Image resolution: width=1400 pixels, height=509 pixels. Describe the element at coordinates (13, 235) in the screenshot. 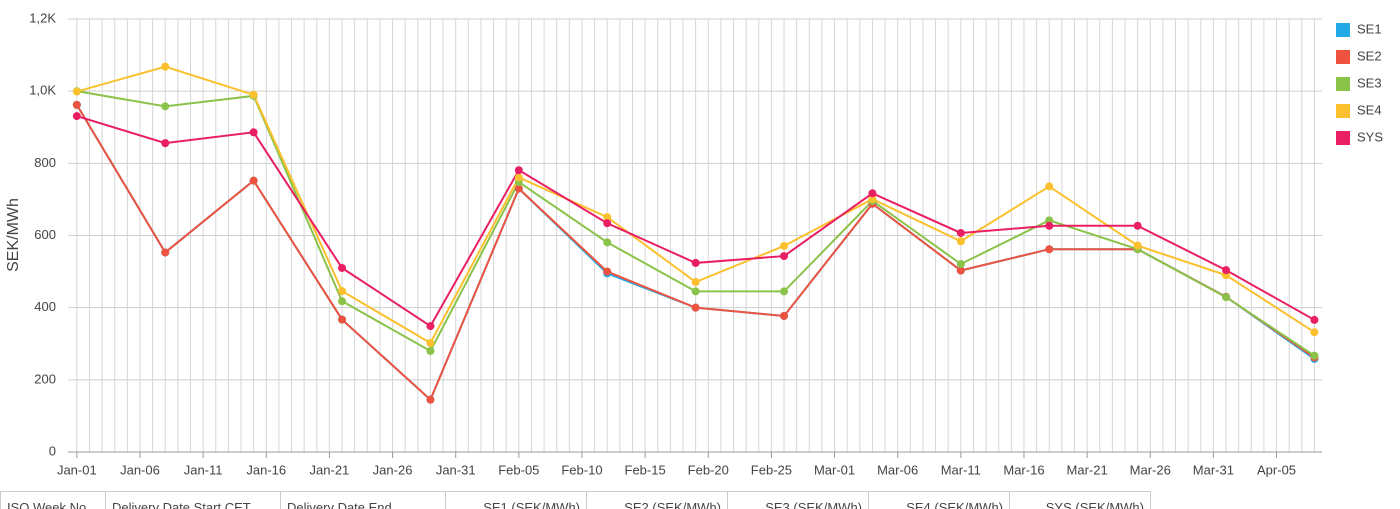

I see `y-axis-label: SEK/MWh` at that location.